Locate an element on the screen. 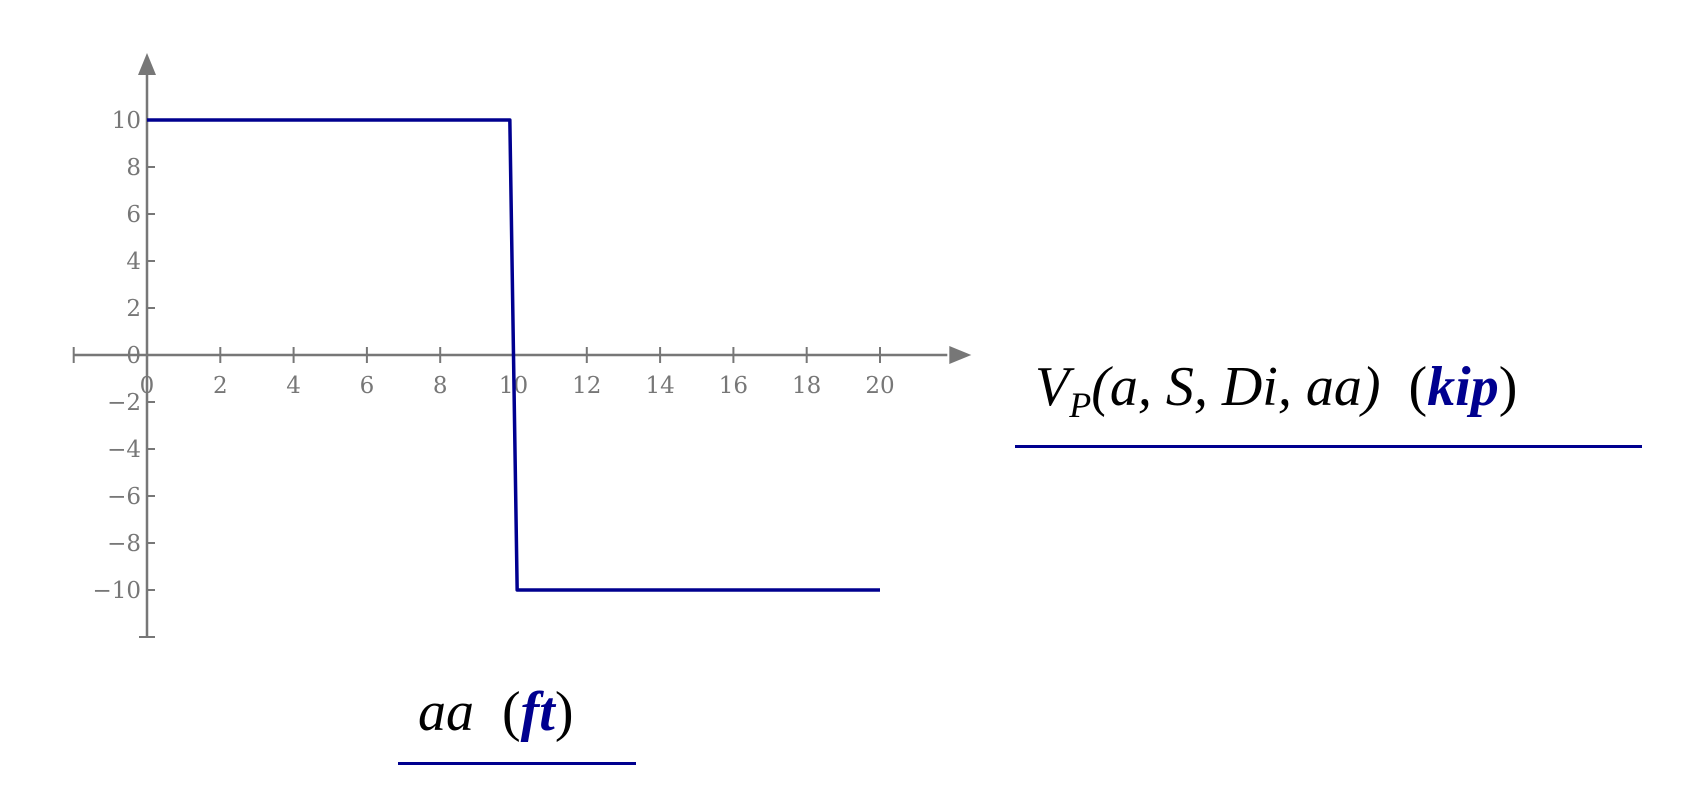  y-tick-label: 8 is located at coordinates (133, 168).